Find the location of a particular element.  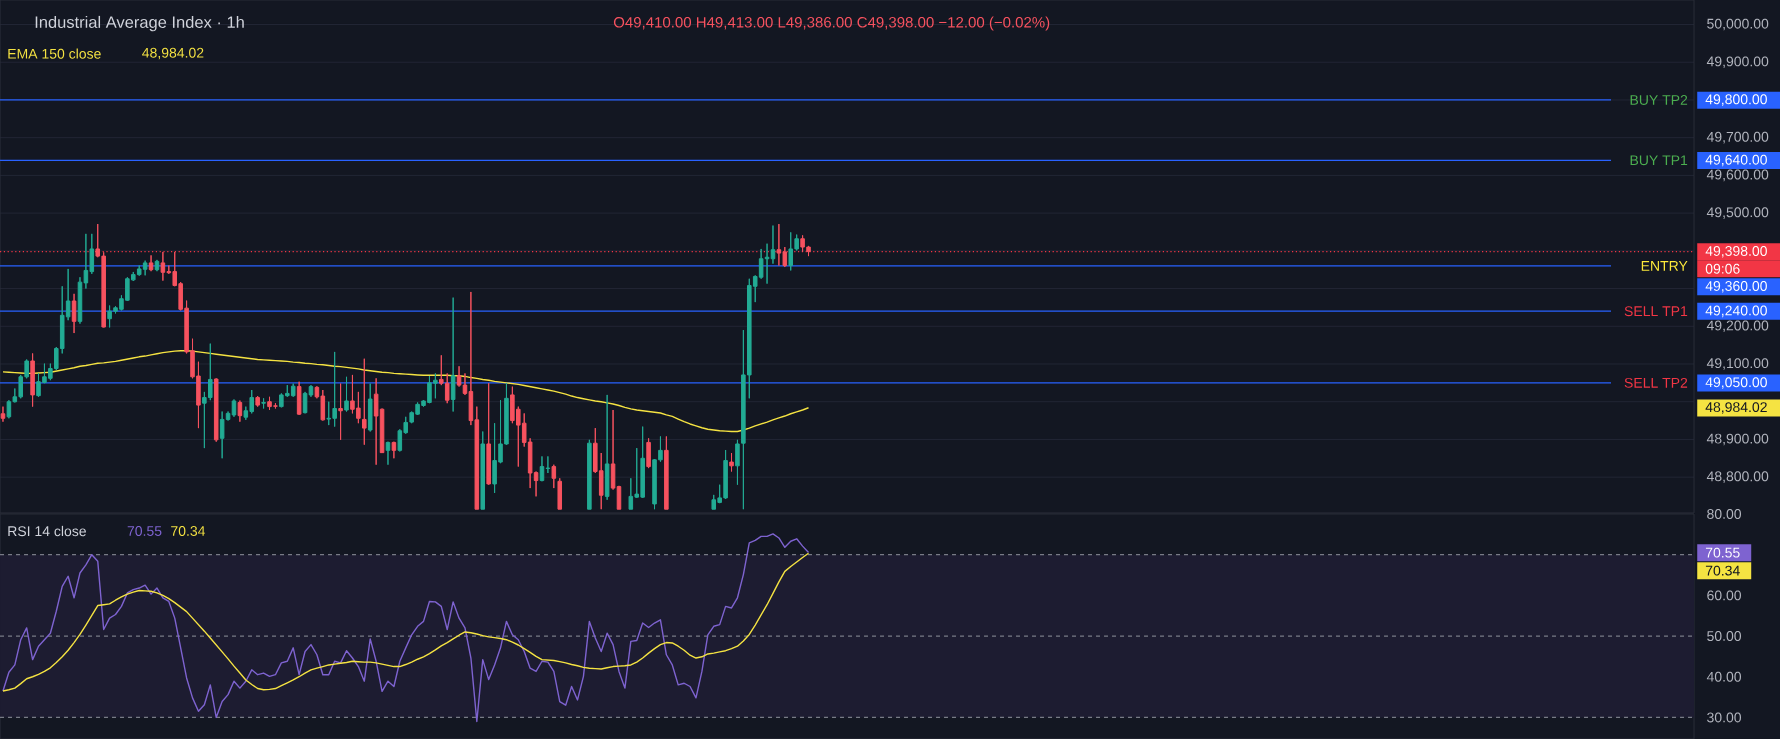

text: 49,800.00 is located at coordinates (1736, 100).